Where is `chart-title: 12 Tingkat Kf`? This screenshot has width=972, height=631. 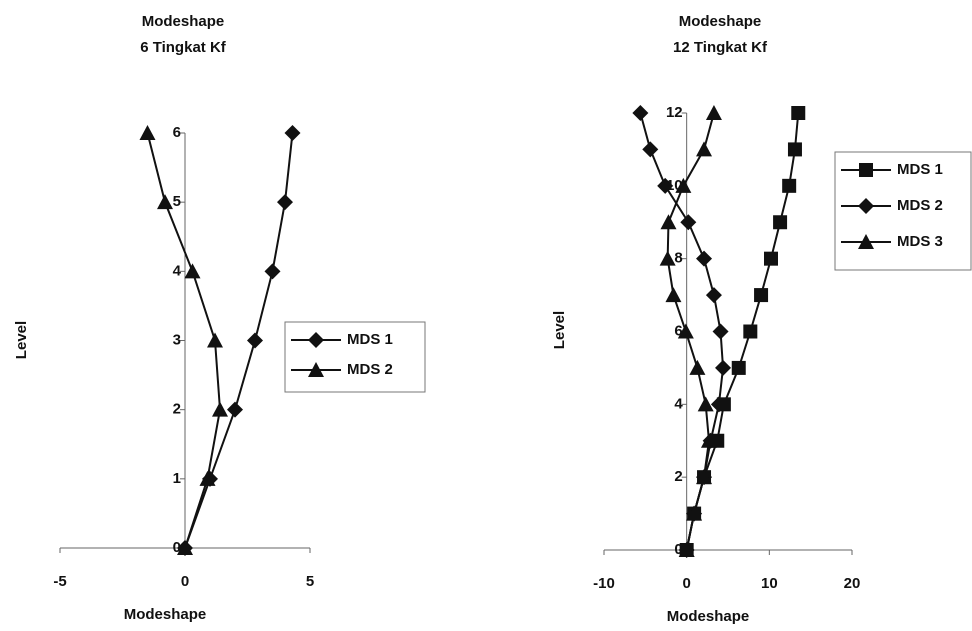 chart-title: 12 Tingkat Kf is located at coordinates (720, 47).